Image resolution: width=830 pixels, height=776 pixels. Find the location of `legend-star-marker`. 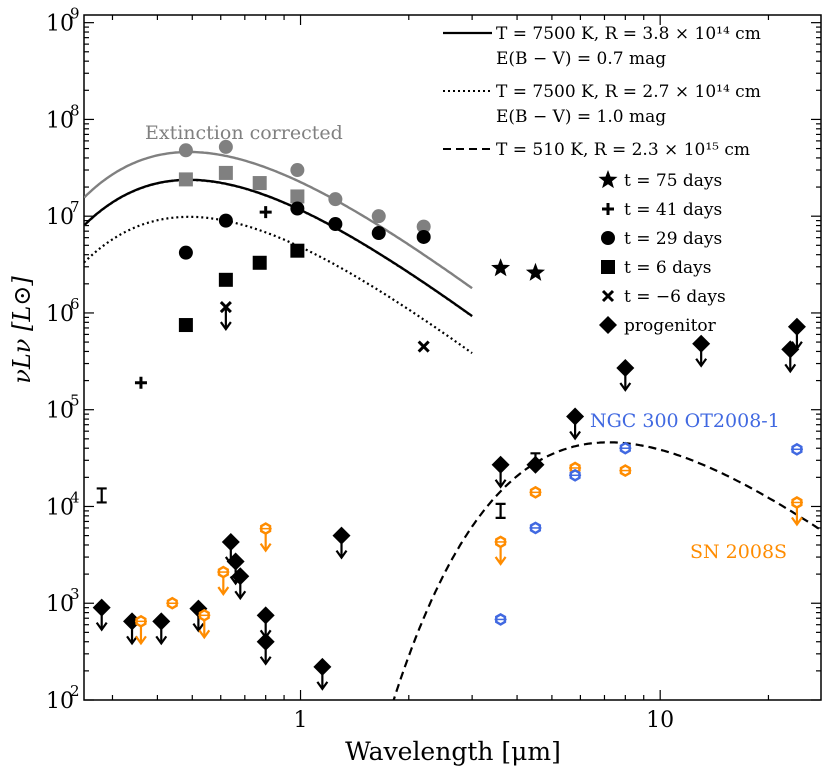

legend-star-marker is located at coordinates (608, 179).